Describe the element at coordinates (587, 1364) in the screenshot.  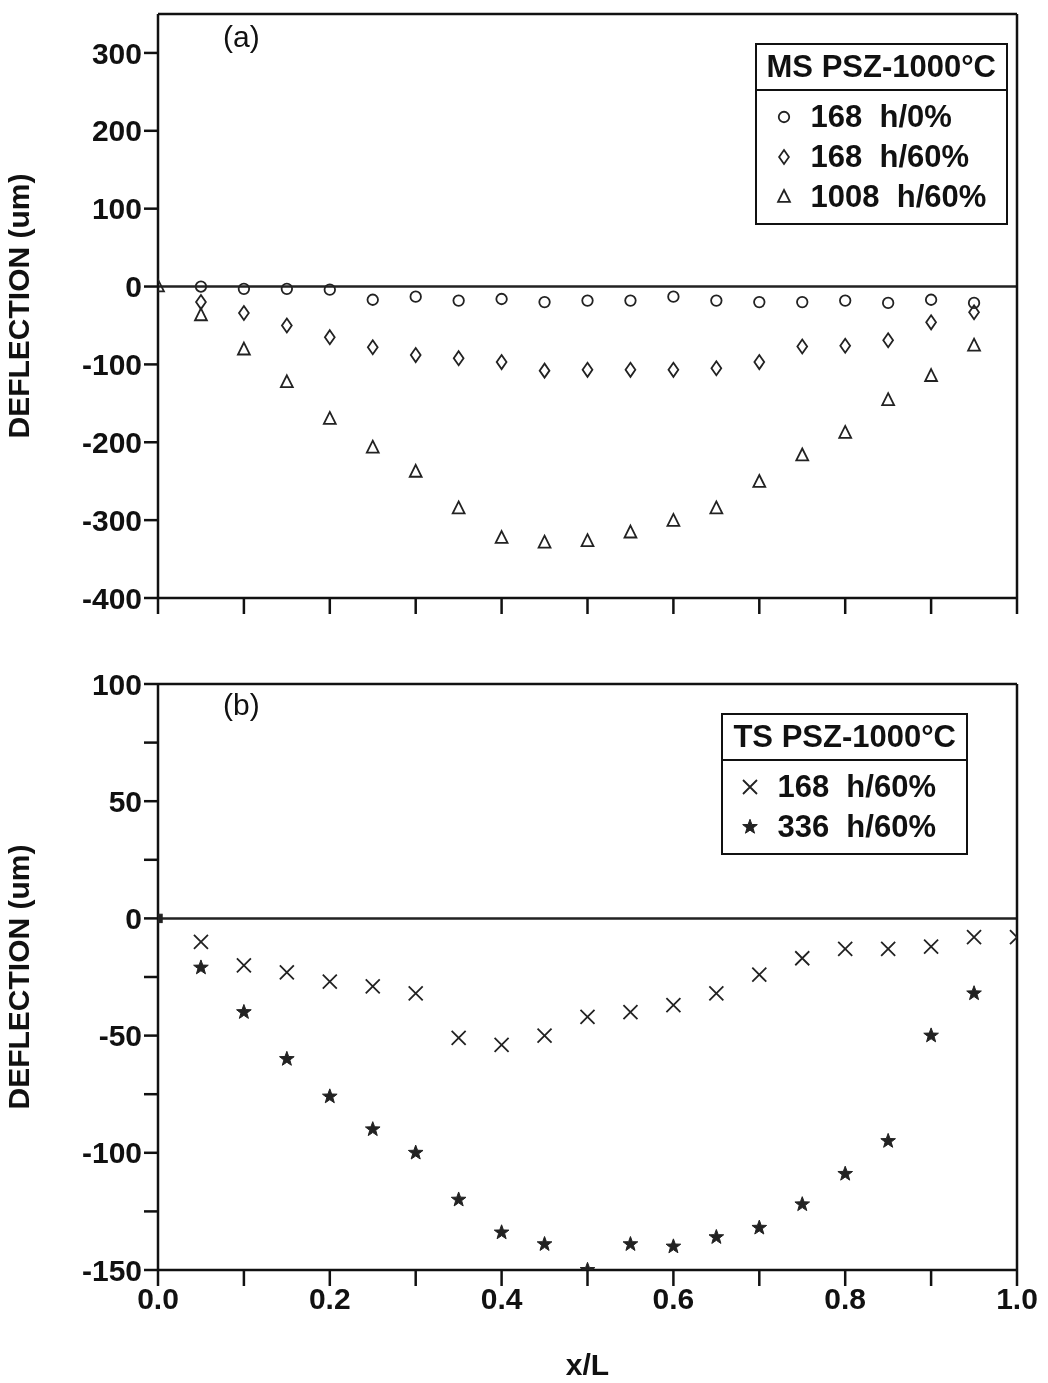
I see `x-axis-title: x/L` at that location.